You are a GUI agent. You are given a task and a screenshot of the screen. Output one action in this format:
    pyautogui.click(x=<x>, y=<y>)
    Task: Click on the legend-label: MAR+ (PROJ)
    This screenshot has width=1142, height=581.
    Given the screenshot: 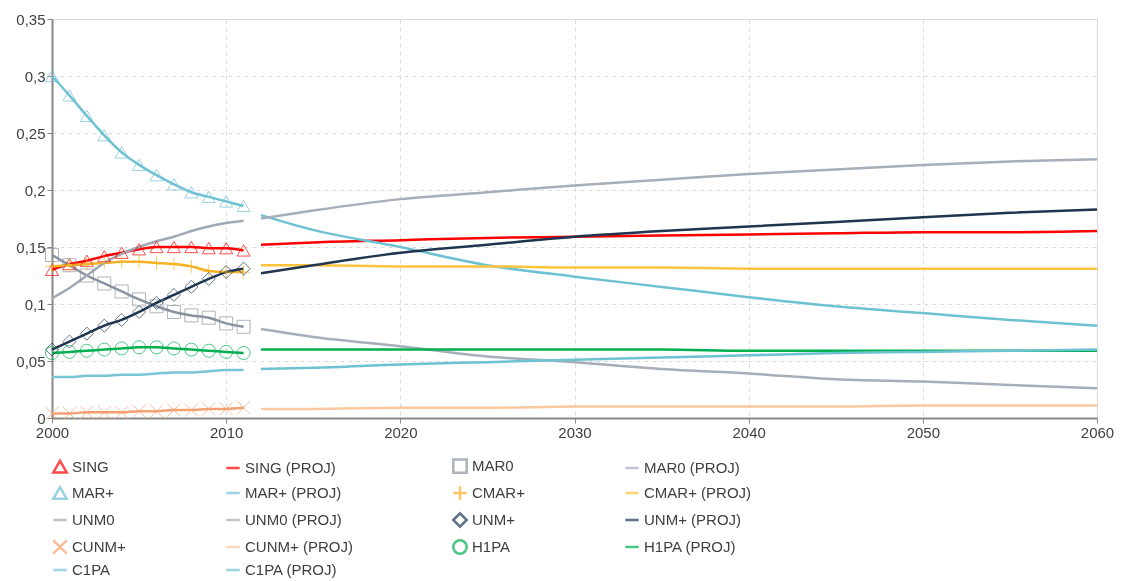 What is the action you would take?
    pyautogui.click(x=293, y=492)
    